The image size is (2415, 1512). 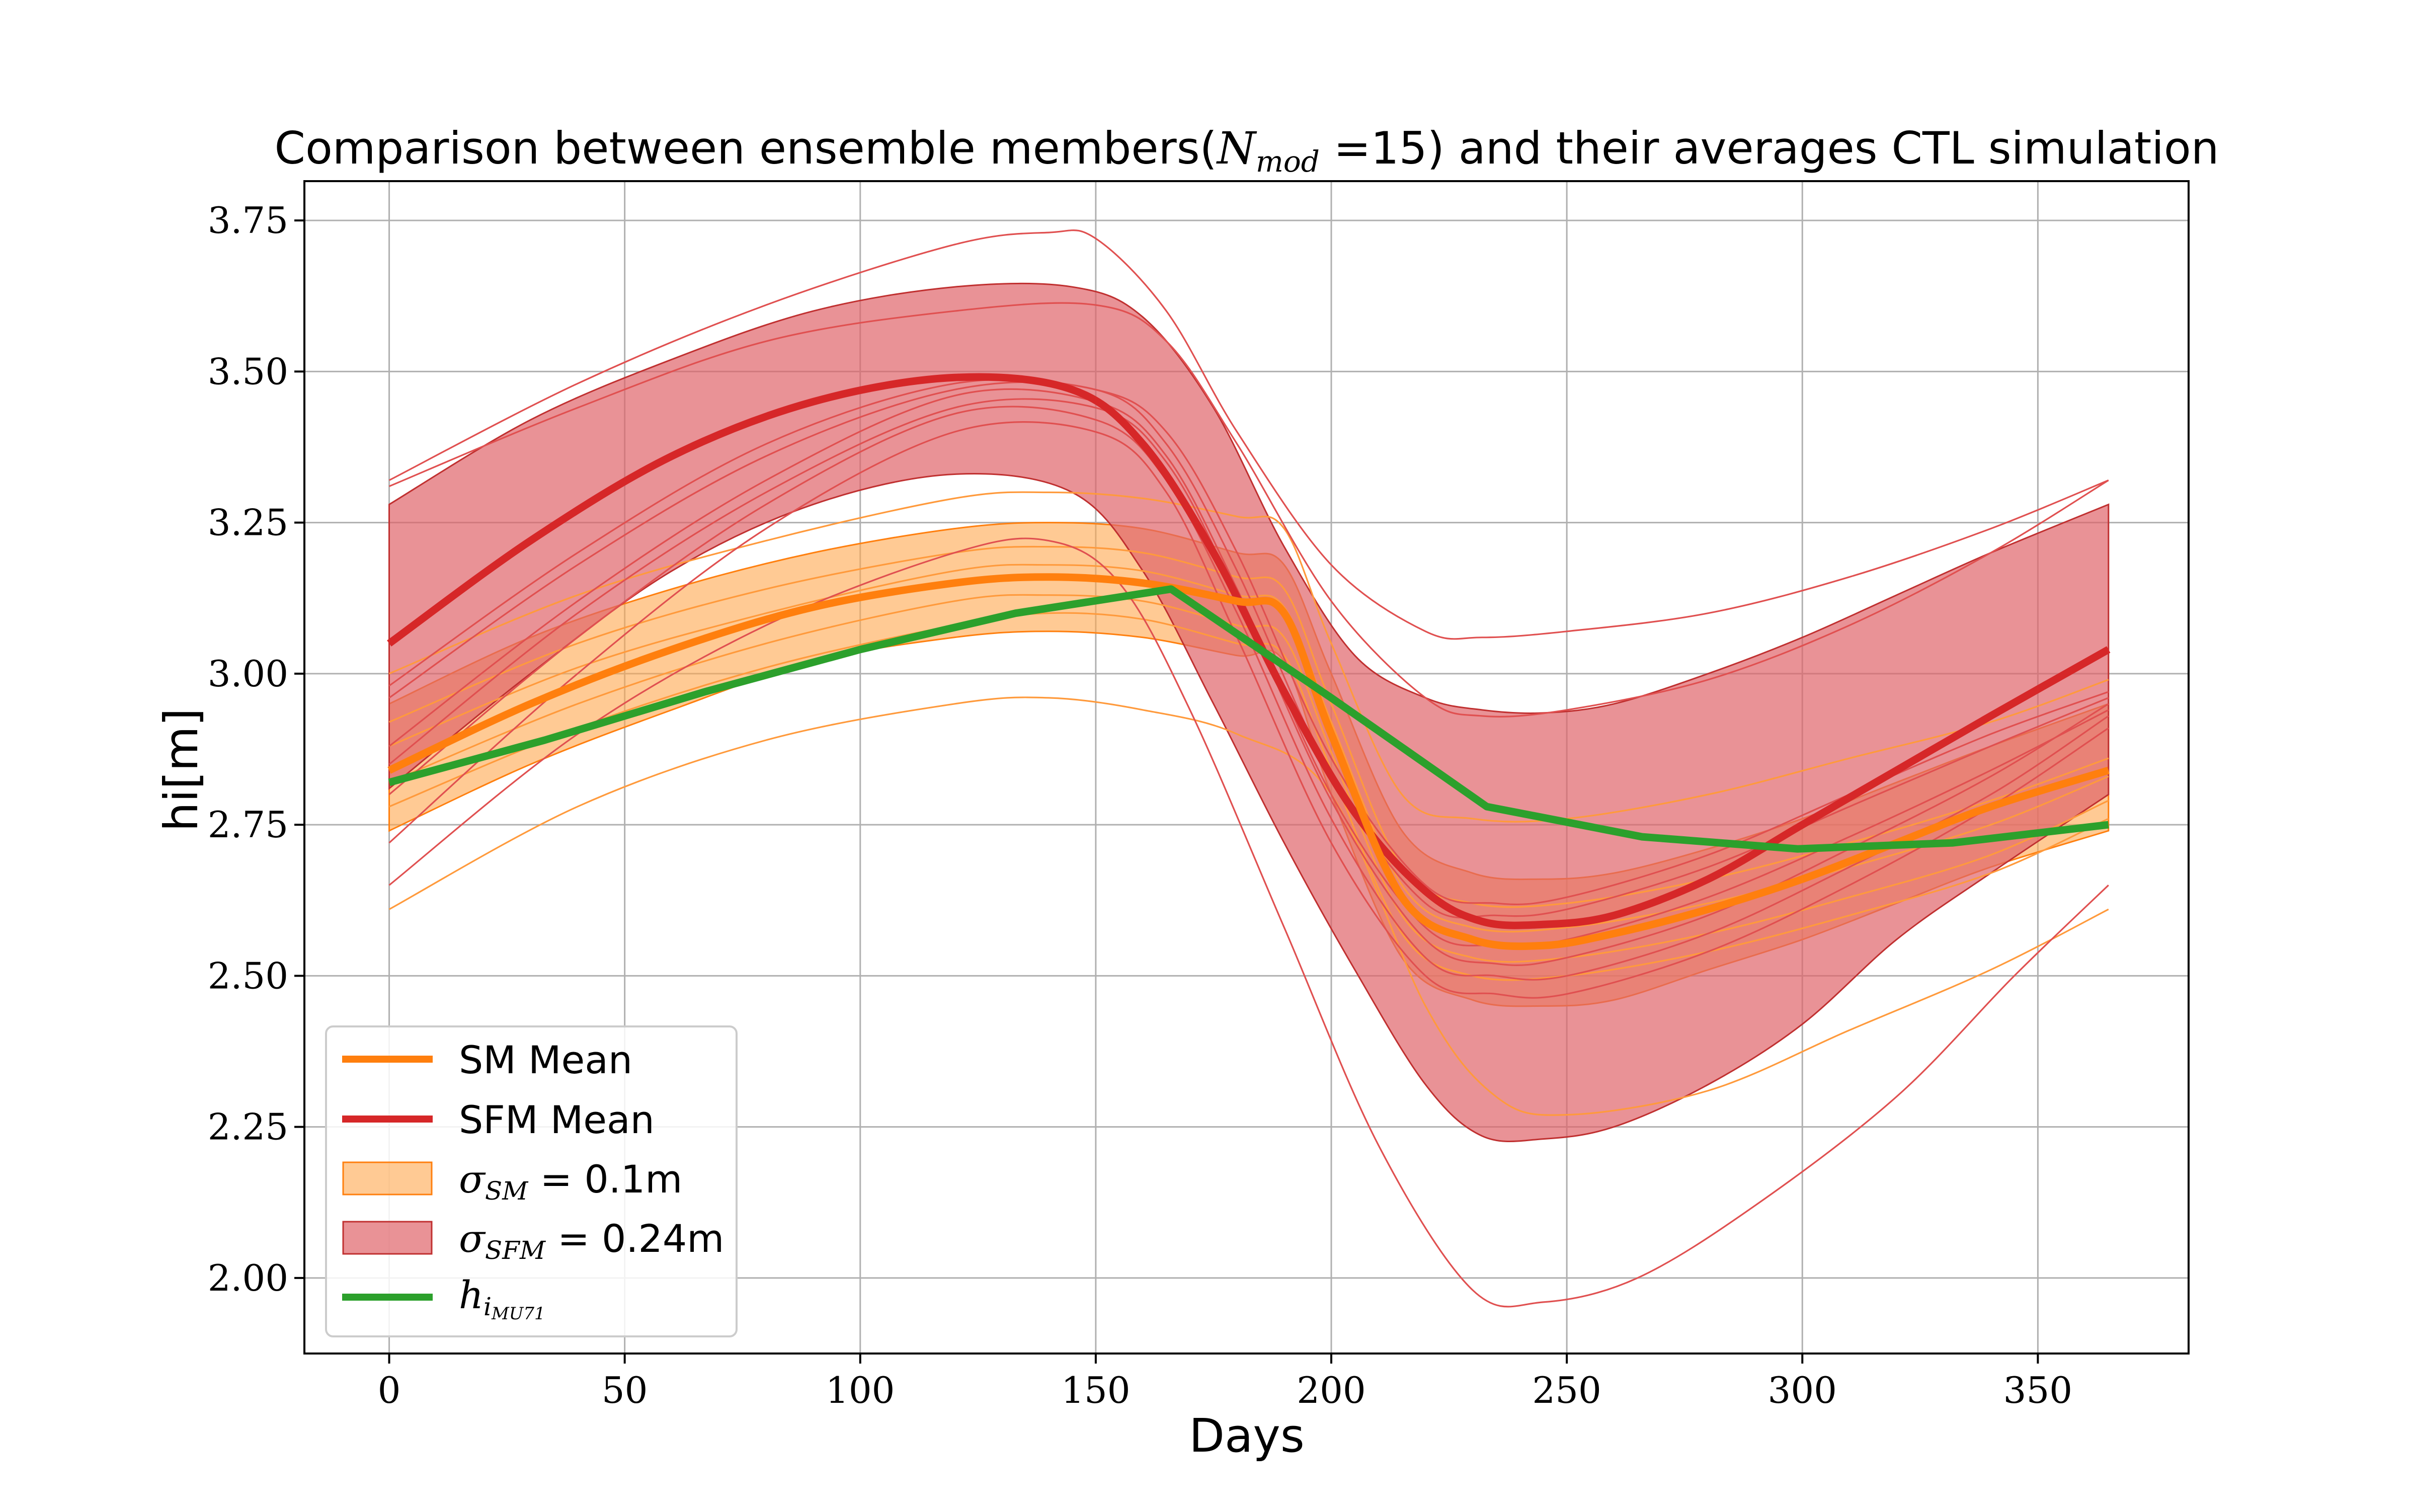 I want to click on y-axis-label: hi[m], so click(x=181, y=769).